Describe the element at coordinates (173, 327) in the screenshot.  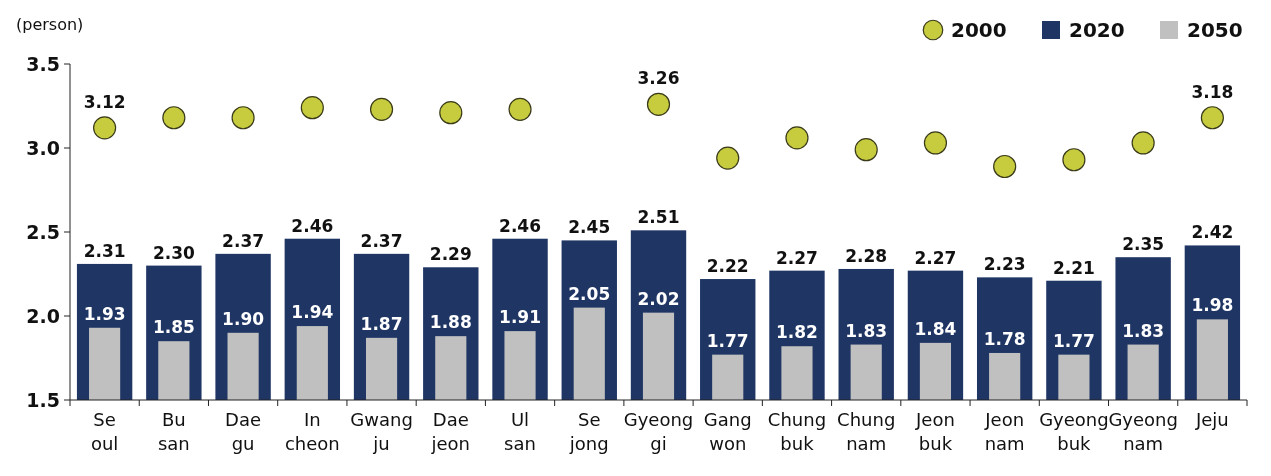
I see `data-label: 1.85` at that location.